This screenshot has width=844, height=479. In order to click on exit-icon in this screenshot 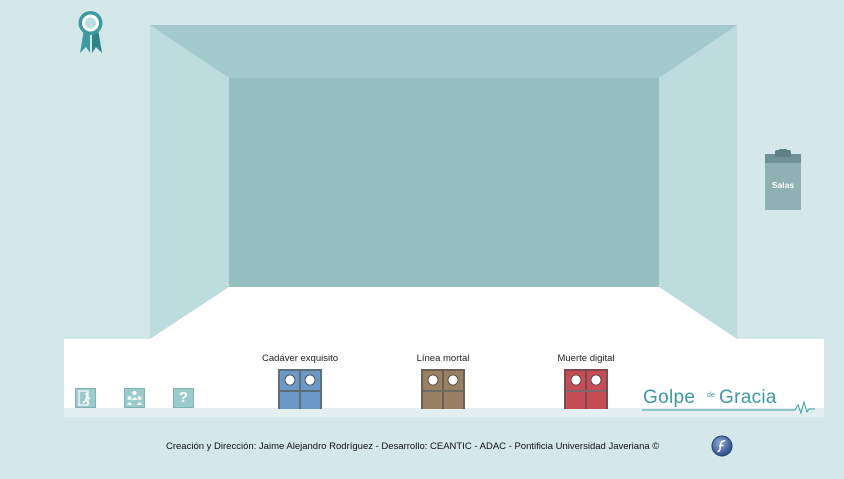, I will do `click(84, 398)`.